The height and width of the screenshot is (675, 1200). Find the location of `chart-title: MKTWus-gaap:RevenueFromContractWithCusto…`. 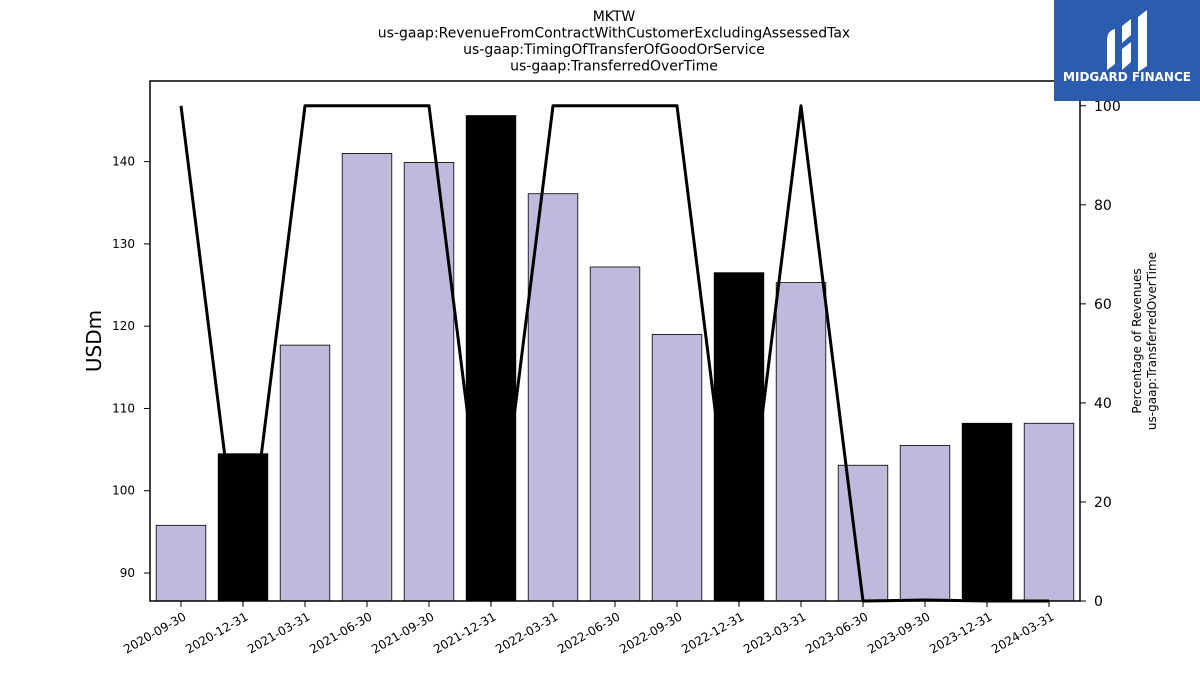

chart-title: MKTWus-gaap:RevenueFromContractWithCusto… is located at coordinates (614, 42).